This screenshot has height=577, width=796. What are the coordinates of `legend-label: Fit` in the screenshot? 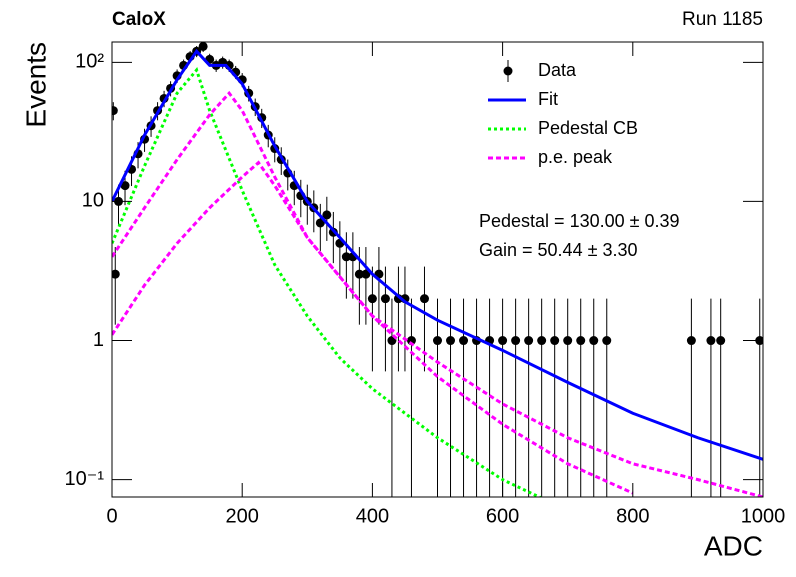 It's located at (548, 99).